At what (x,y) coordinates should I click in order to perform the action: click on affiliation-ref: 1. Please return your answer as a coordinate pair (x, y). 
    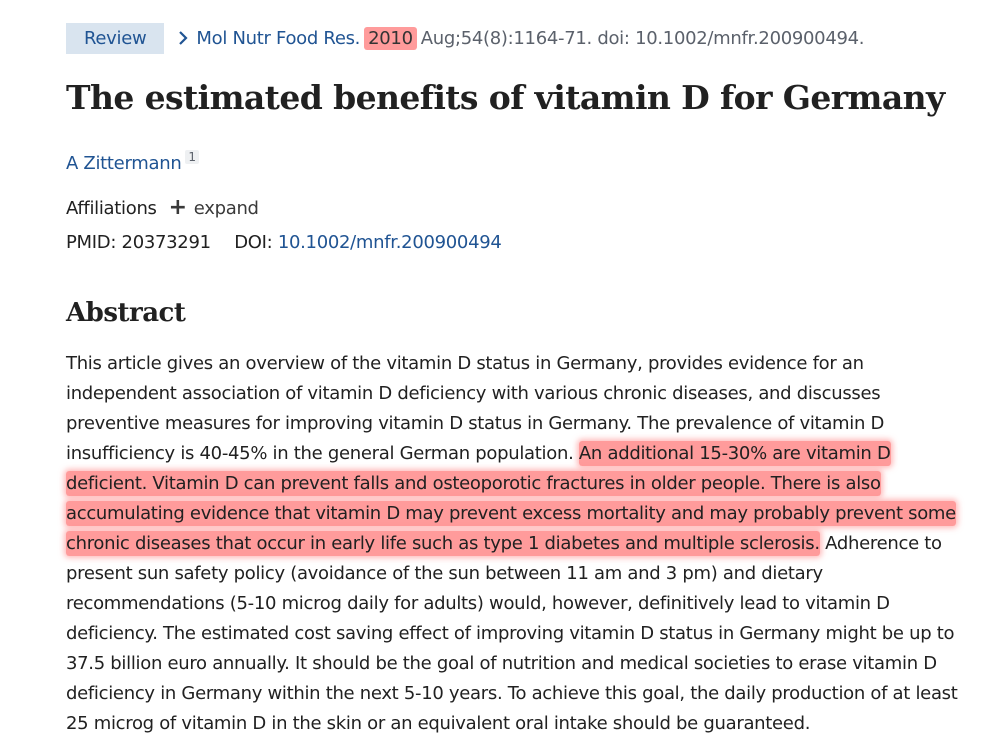
    Looking at the image, I should click on (192, 157).